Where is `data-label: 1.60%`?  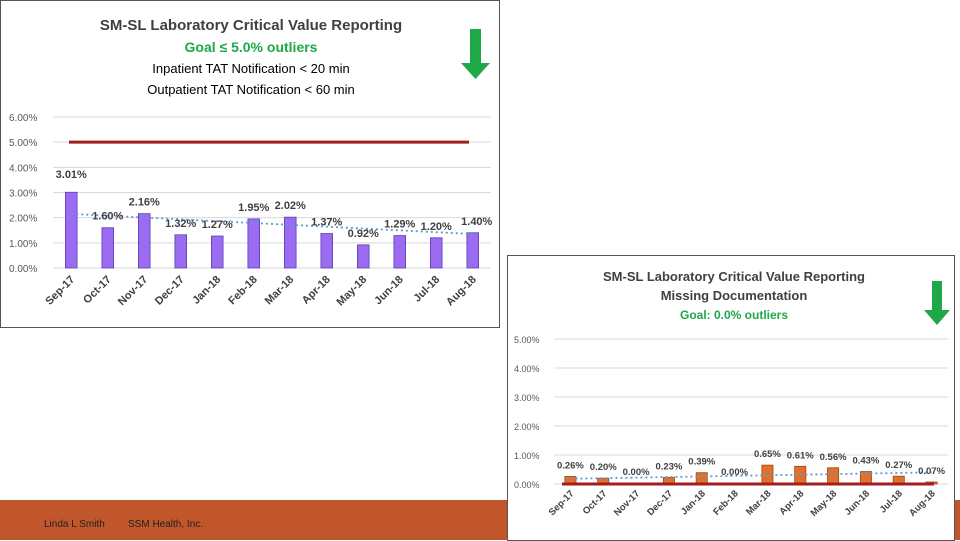 data-label: 1.60% is located at coordinates (107, 217).